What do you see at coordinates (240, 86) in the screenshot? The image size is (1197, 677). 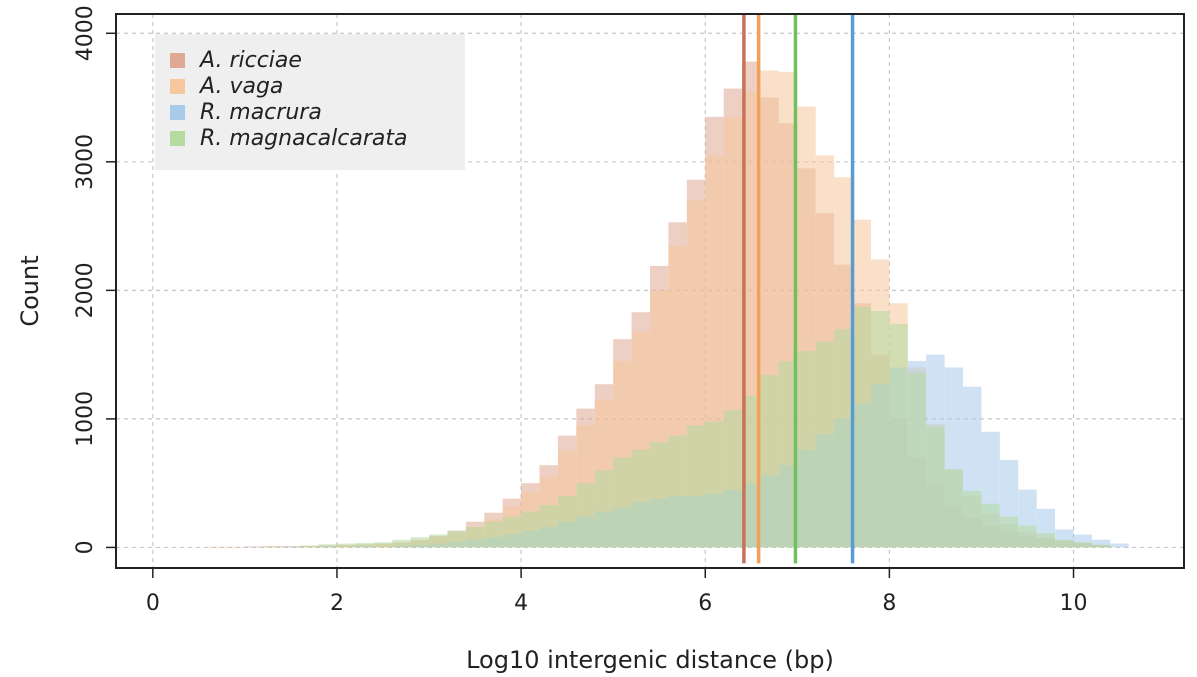 I see `legend-label: A. vaga` at bounding box center [240, 86].